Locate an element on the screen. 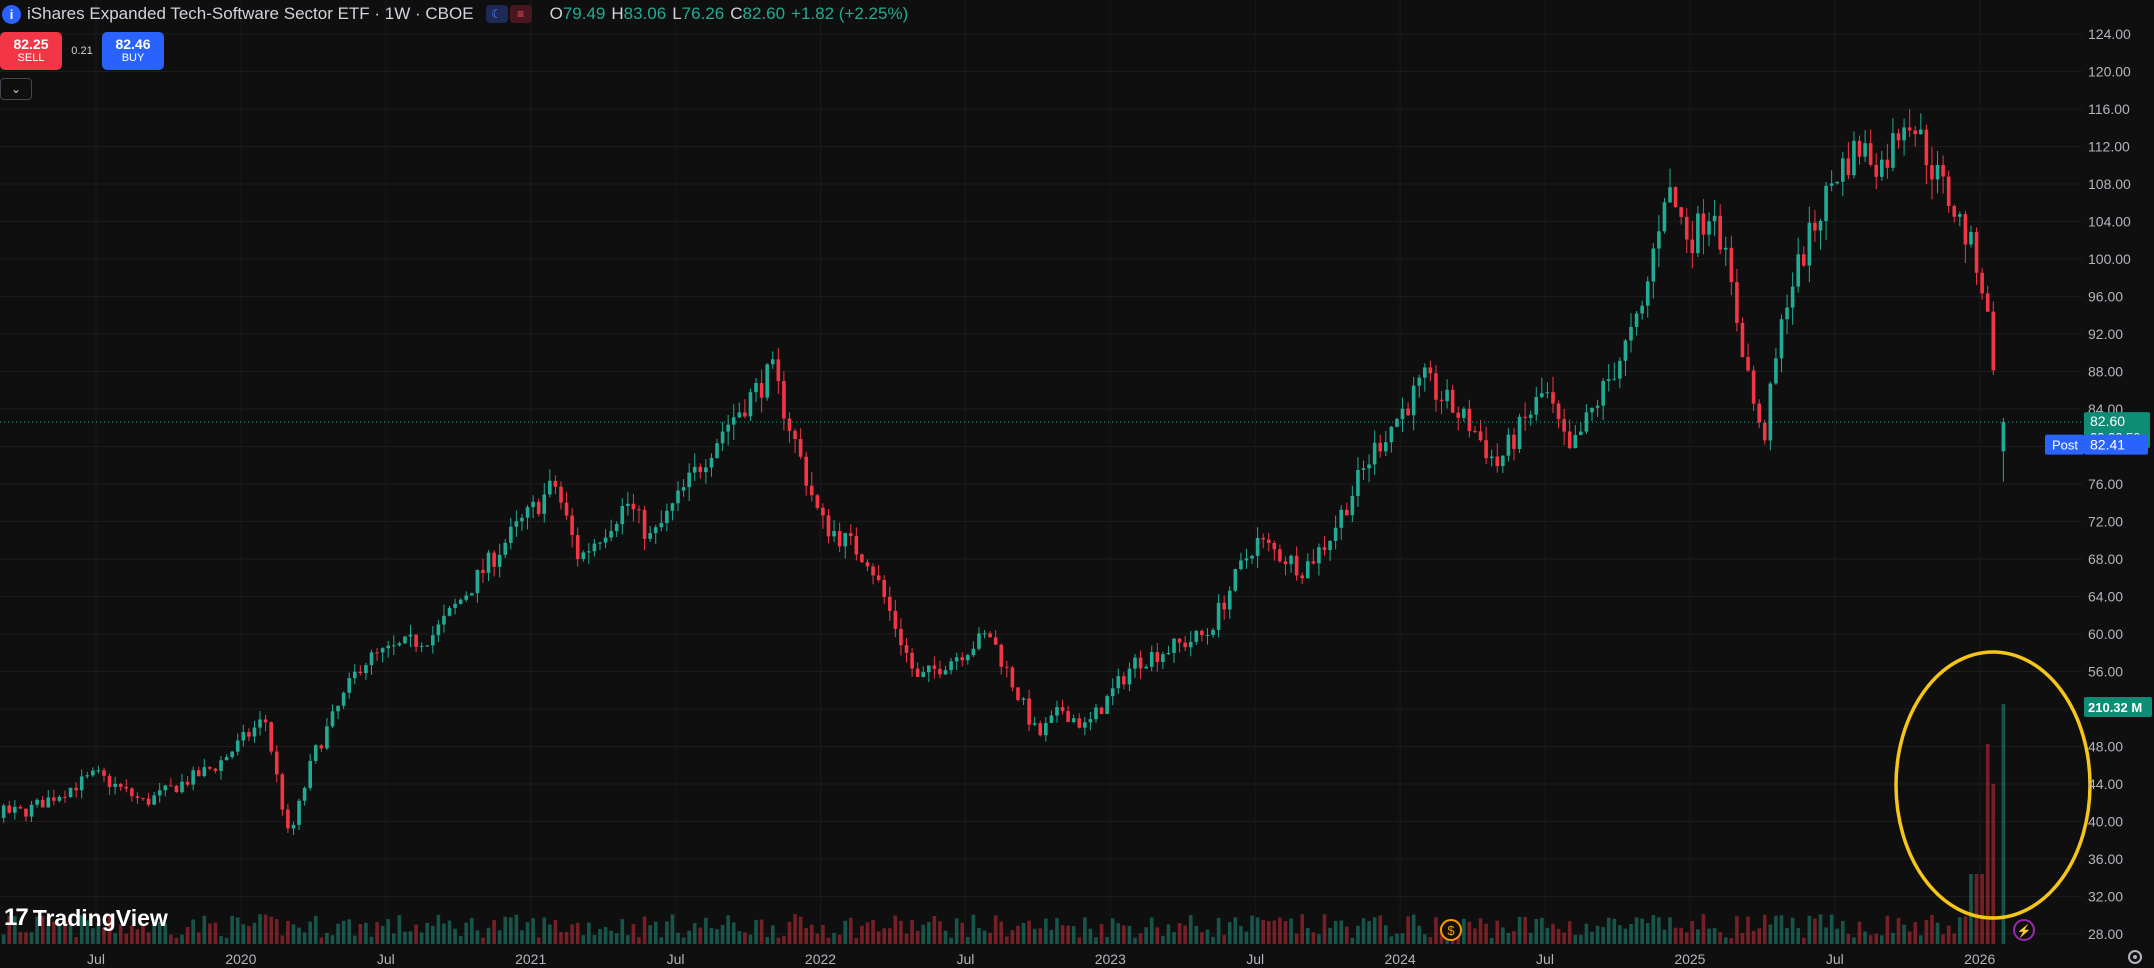  post-label: Post is located at coordinates (2065, 445).